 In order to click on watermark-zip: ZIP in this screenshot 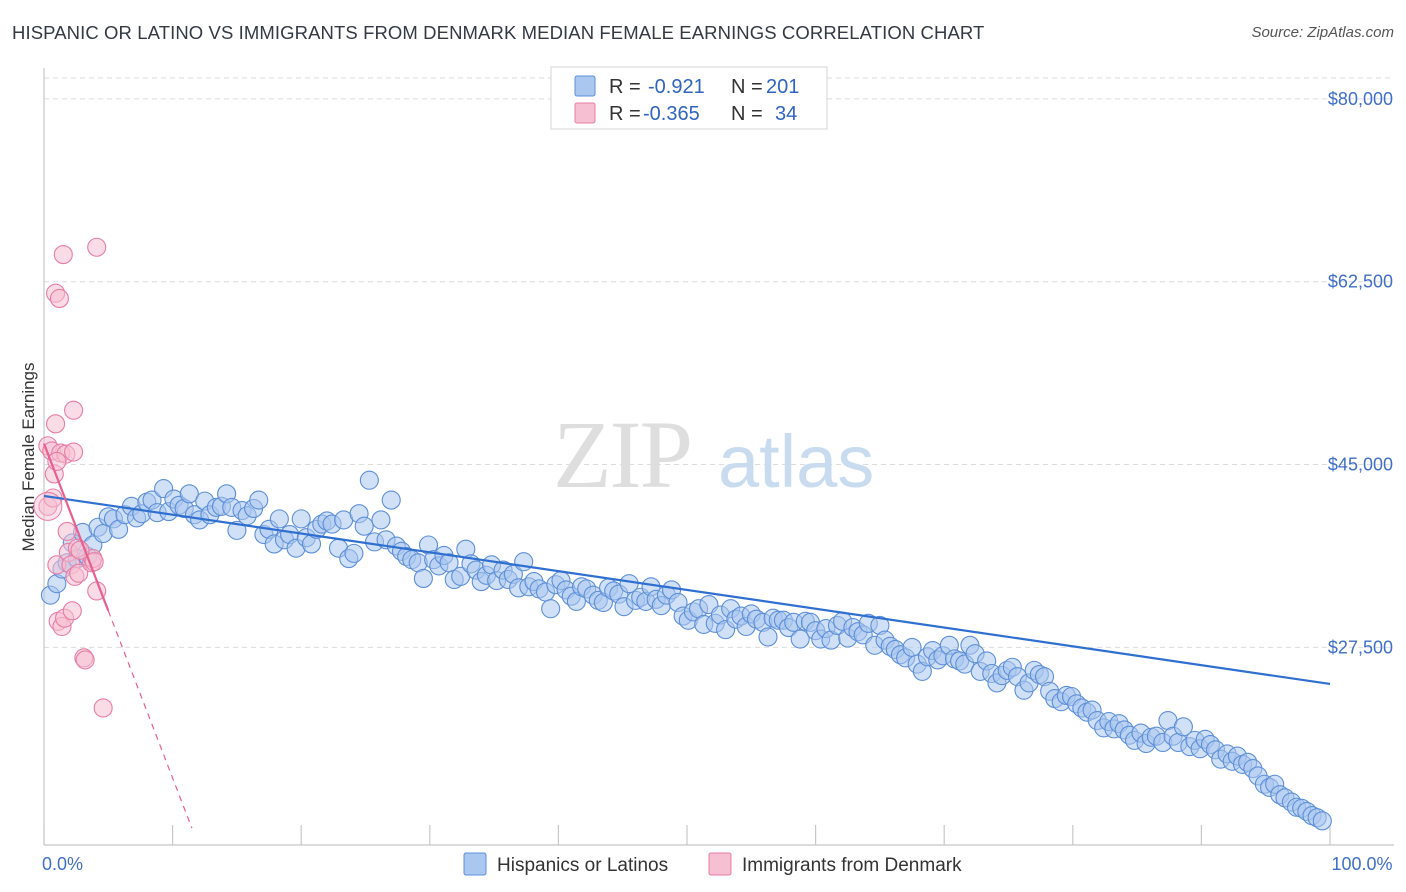, I will do `click(622, 454)`.